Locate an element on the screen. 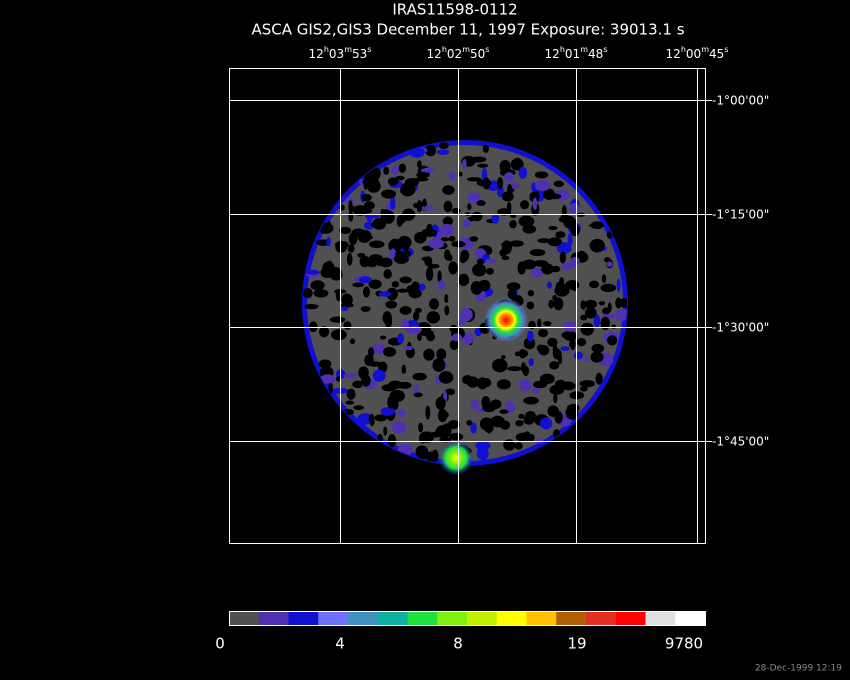 Image resolution: width=850 pixels, height=680 pixels. source is located at coordinates (456, 458).